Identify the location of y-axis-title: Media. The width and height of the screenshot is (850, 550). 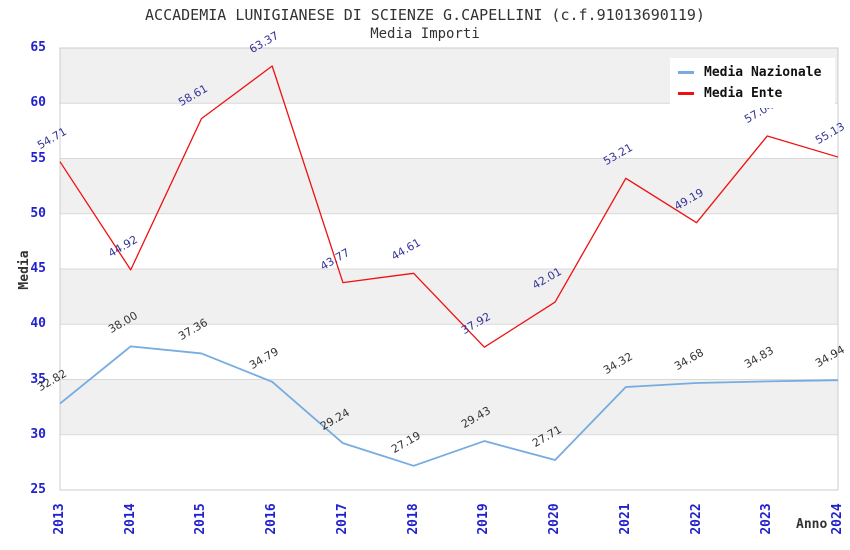
(24, 270).